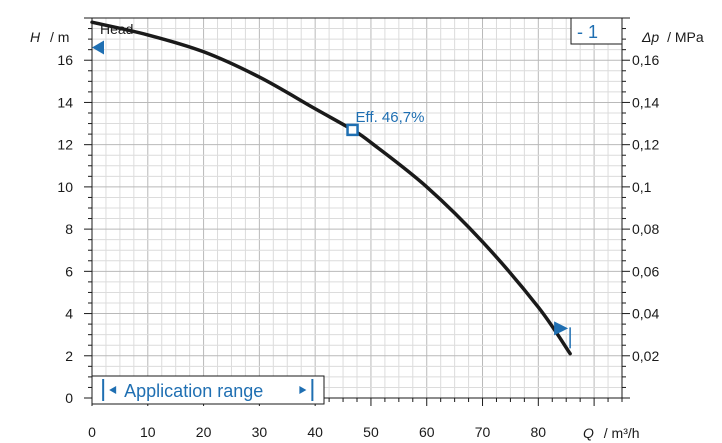  I want to click on curve-label-box, so click(596, 31).